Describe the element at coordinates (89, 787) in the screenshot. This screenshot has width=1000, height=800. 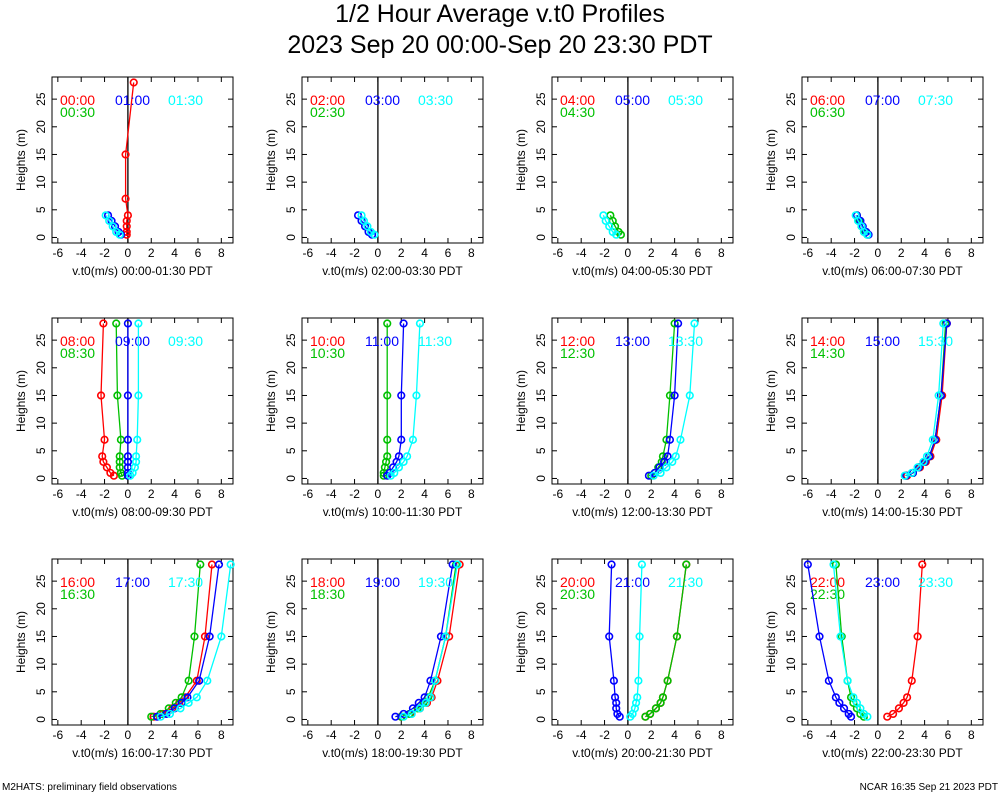
I see `footer-note: M2HATS: preliminary field observations` at that location.